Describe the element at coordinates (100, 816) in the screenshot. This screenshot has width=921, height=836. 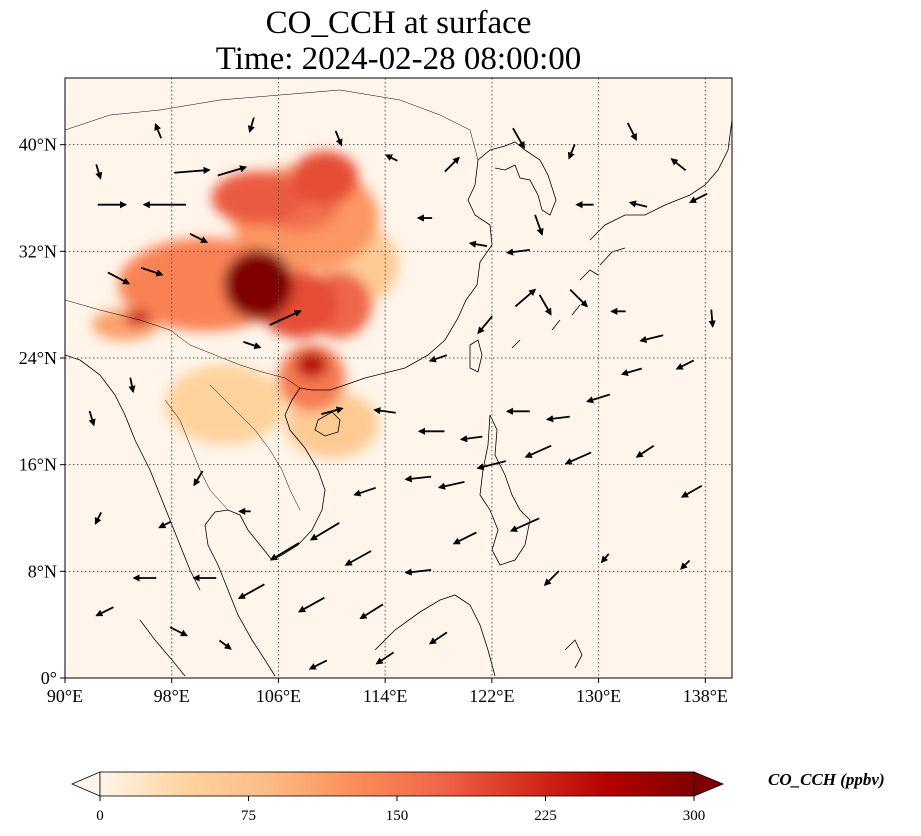
I see `colorbar-tick-label: 0` at that location.